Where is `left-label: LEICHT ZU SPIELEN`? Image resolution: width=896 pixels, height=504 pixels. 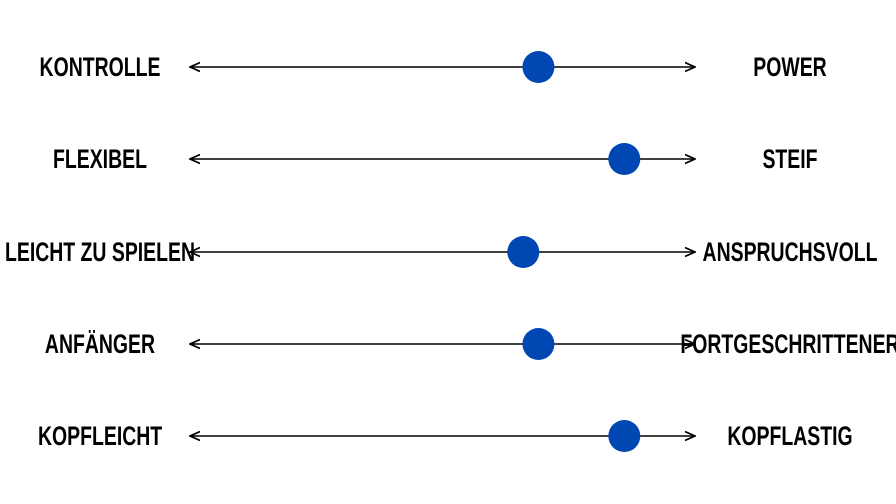 left-label: LEICHT ZU SPIELEN is located at coordinates (100, 252).